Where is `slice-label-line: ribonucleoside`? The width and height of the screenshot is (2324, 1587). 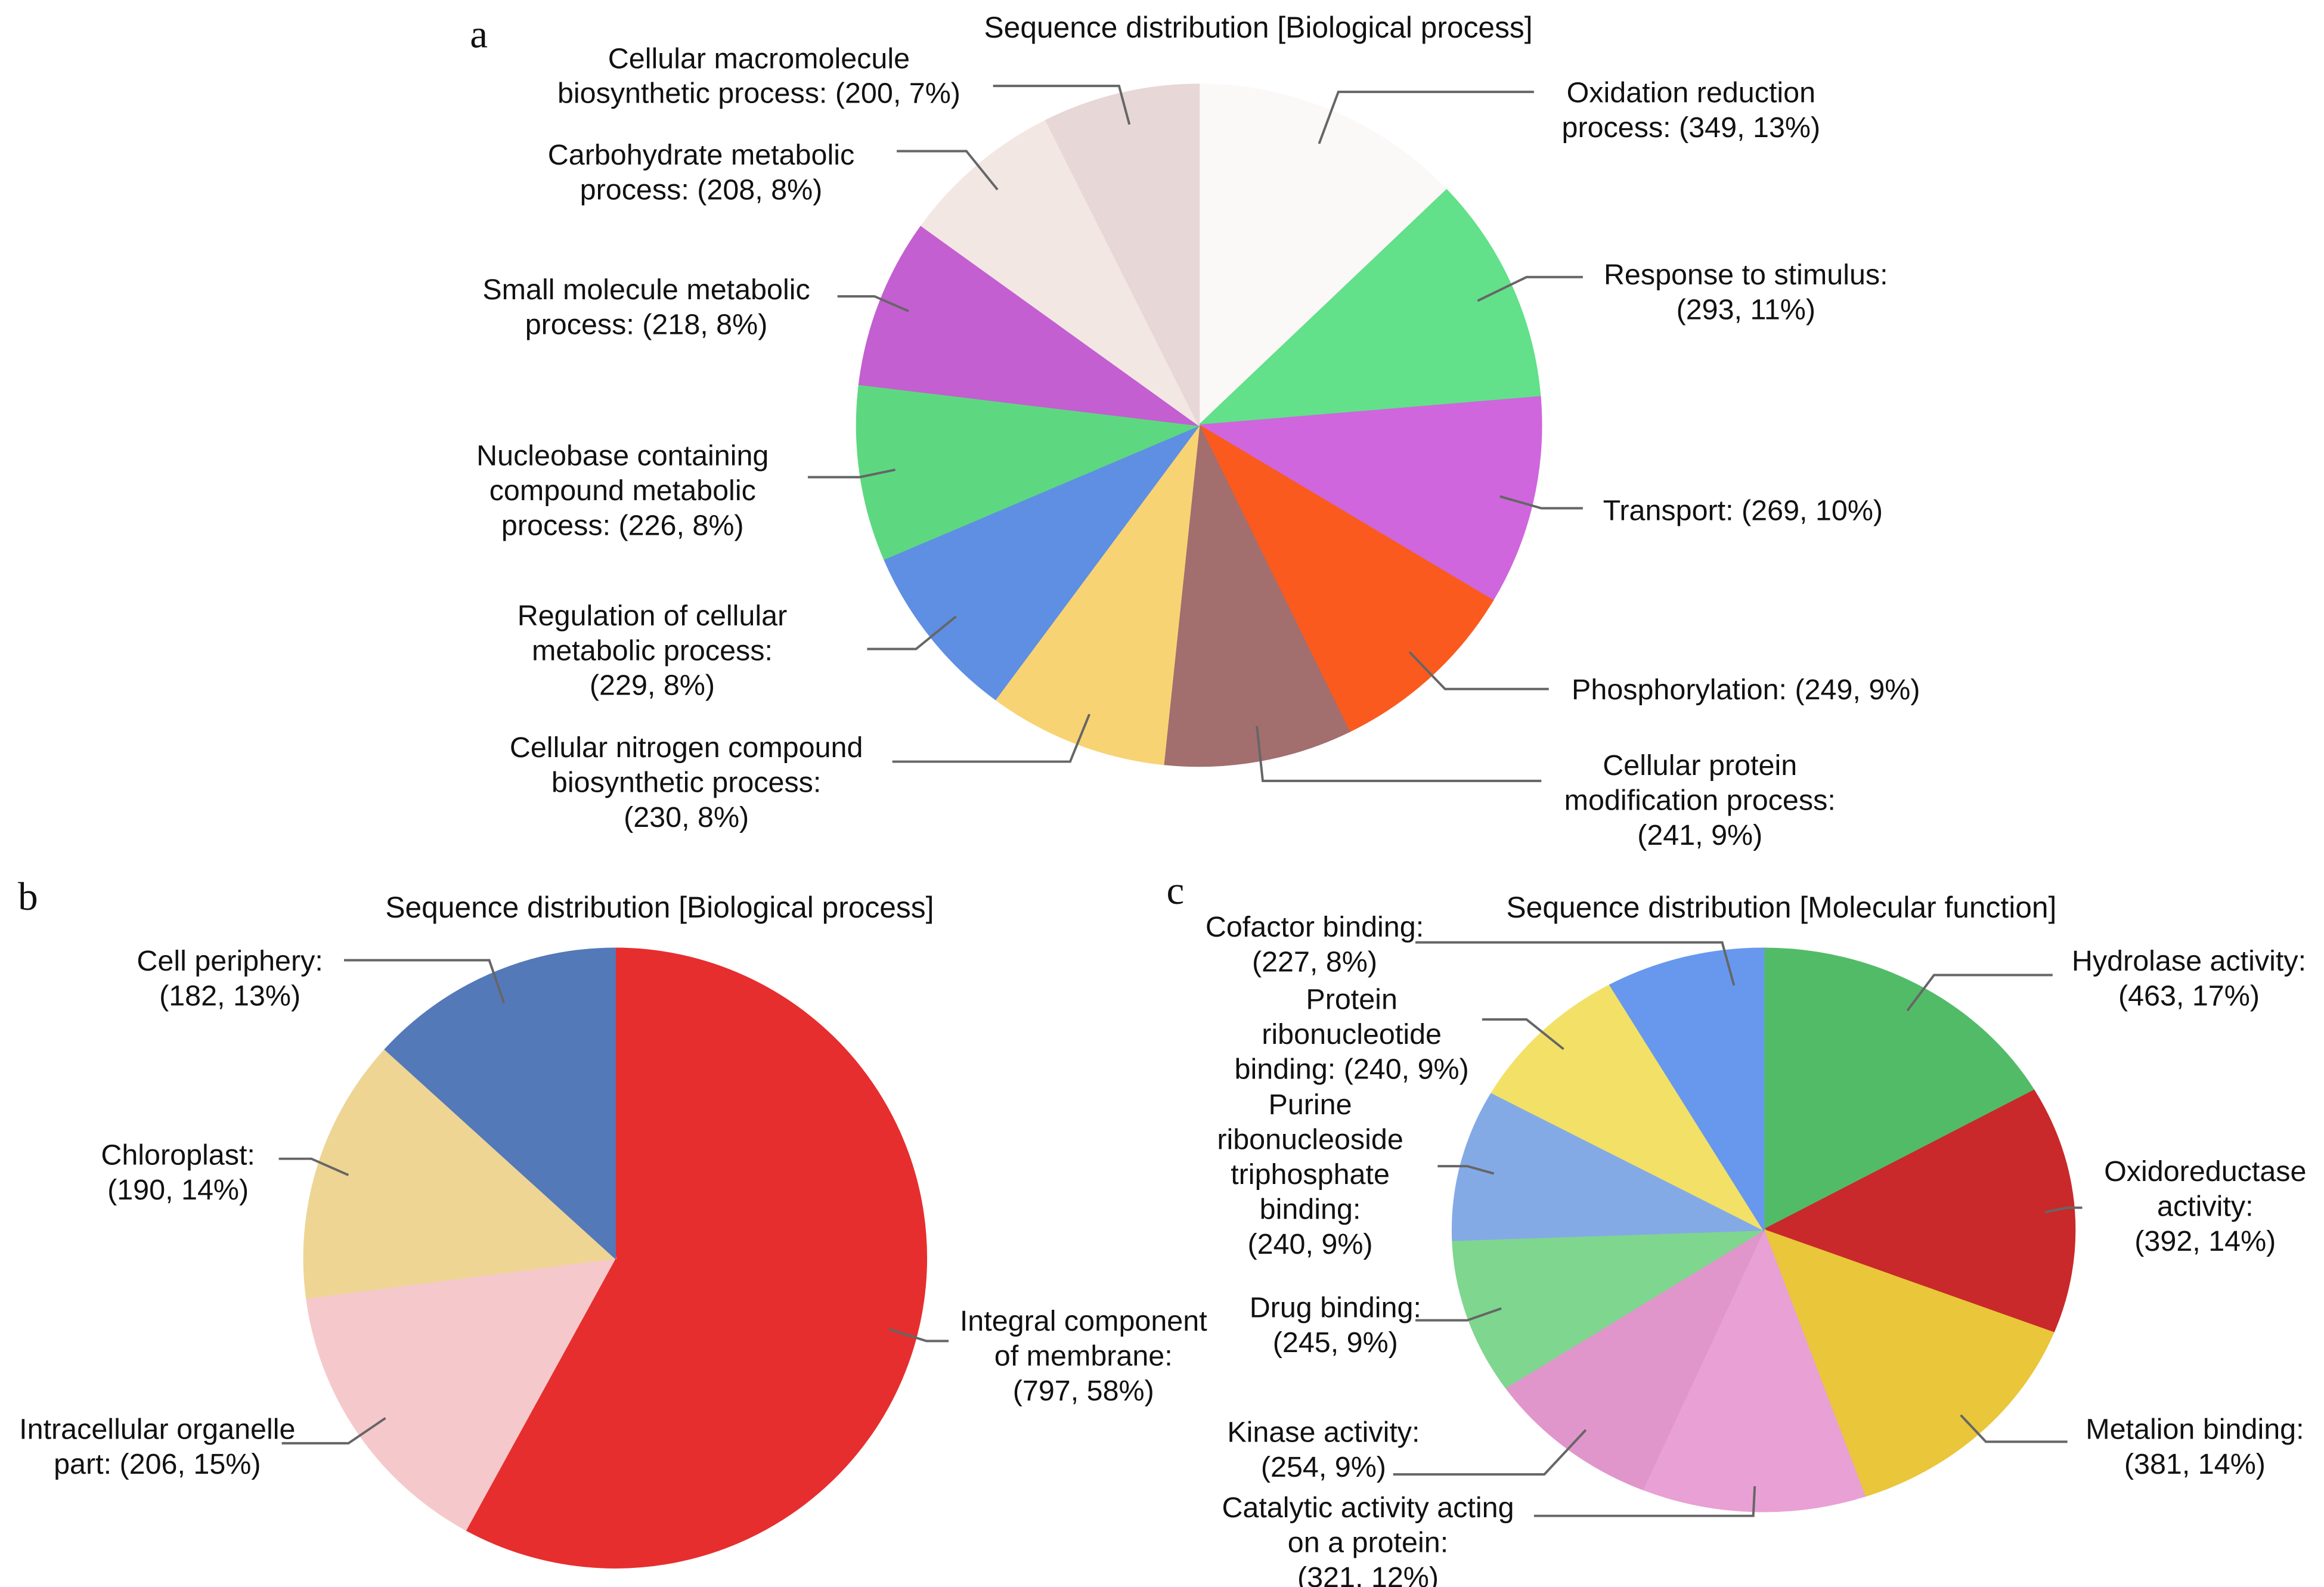
slice-label-line: ribonucleoside is located at coordinates (1310, 1140).